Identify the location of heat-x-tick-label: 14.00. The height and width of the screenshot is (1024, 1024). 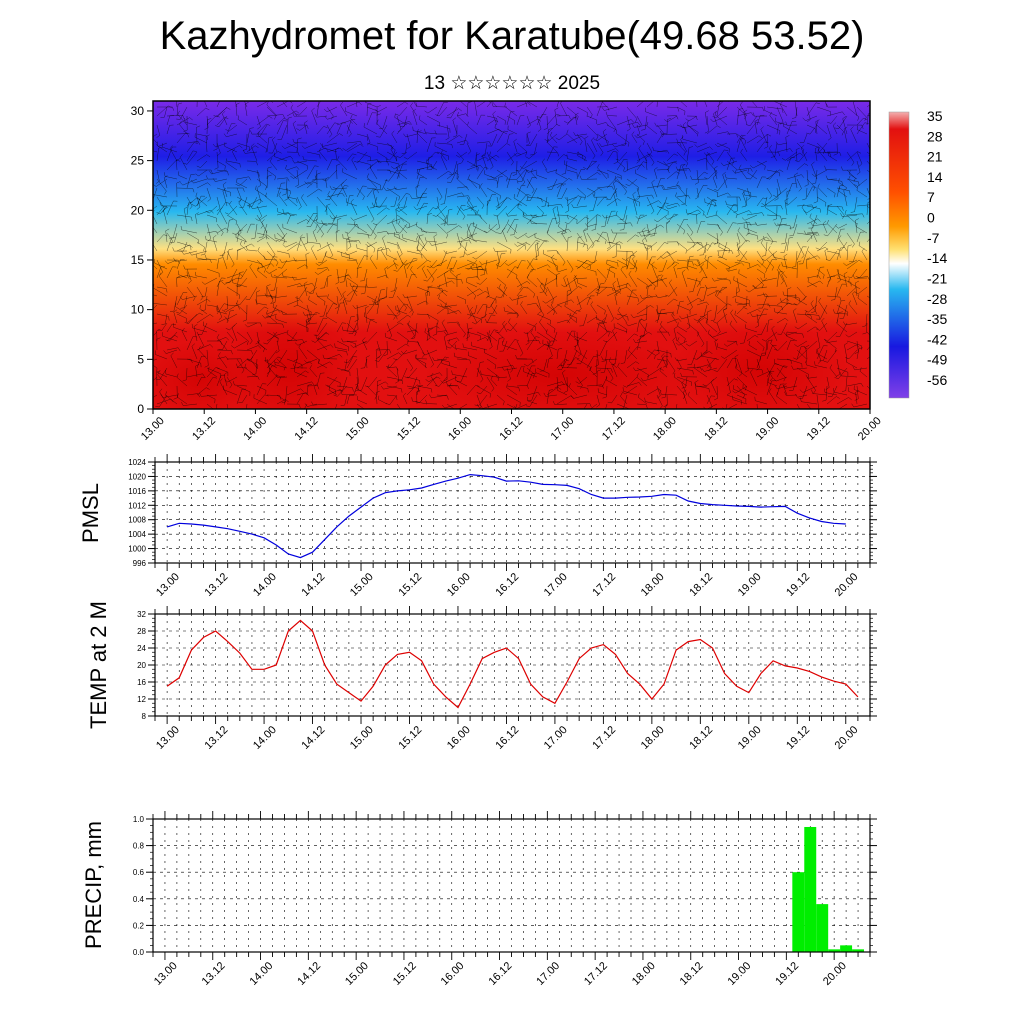
(255, 429).